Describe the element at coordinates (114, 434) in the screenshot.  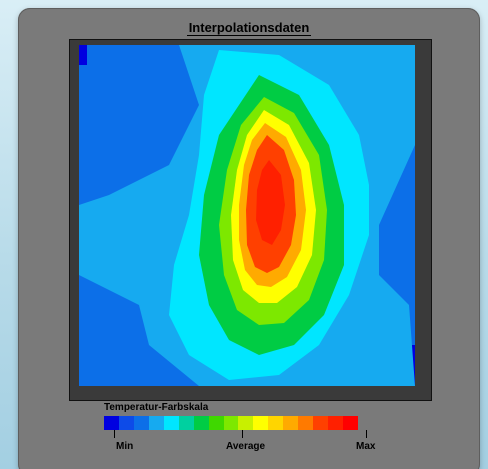
I see `legend-min-tick` at that location.